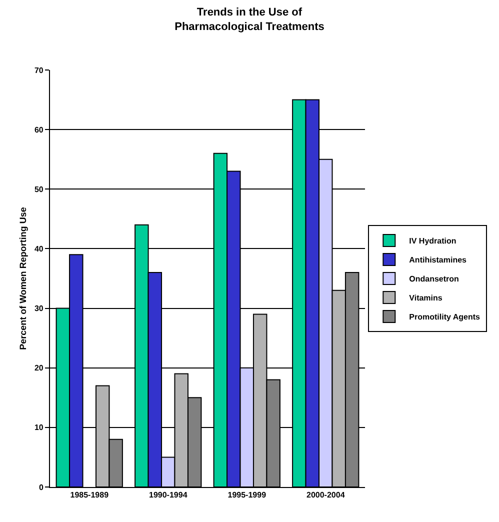 This screenshot has height=522, width=499. Describe the element at coordinates (23, 278) in the screenshot. I see `y-axis-title: Percent of Women Reporting Use` at that location.